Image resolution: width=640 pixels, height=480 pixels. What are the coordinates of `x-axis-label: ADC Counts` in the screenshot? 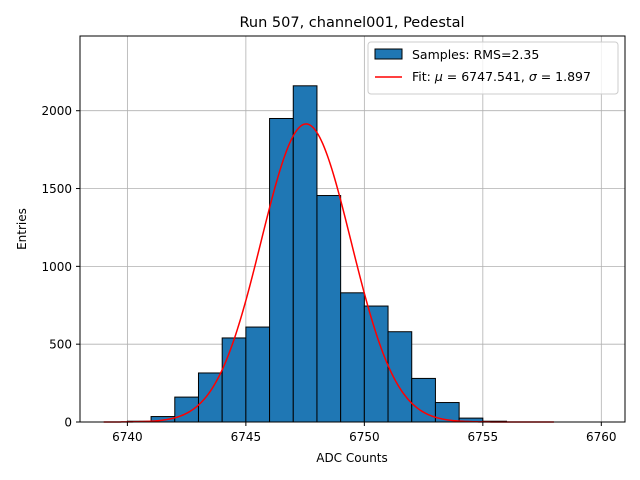 It's located at (352, 458).